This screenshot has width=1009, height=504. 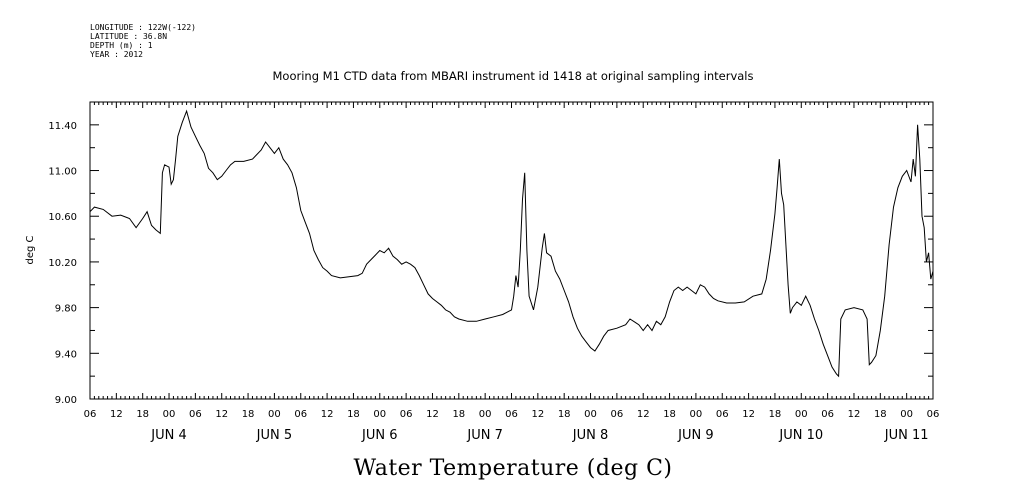 I want to click on day-label: JUN 6, so click(x=379, y=435).